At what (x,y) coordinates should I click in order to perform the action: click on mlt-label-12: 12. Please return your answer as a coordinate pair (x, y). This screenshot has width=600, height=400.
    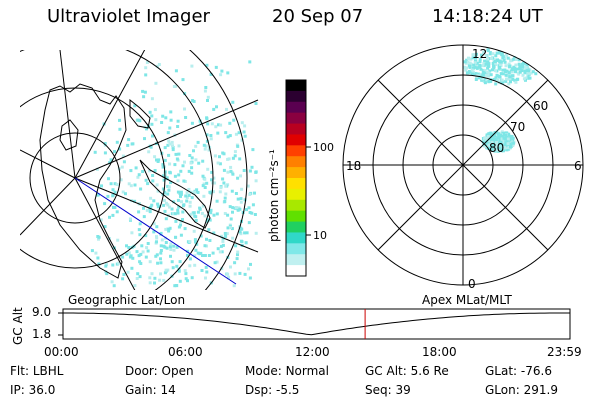
    Looking at the image, I should click on (479, 54).